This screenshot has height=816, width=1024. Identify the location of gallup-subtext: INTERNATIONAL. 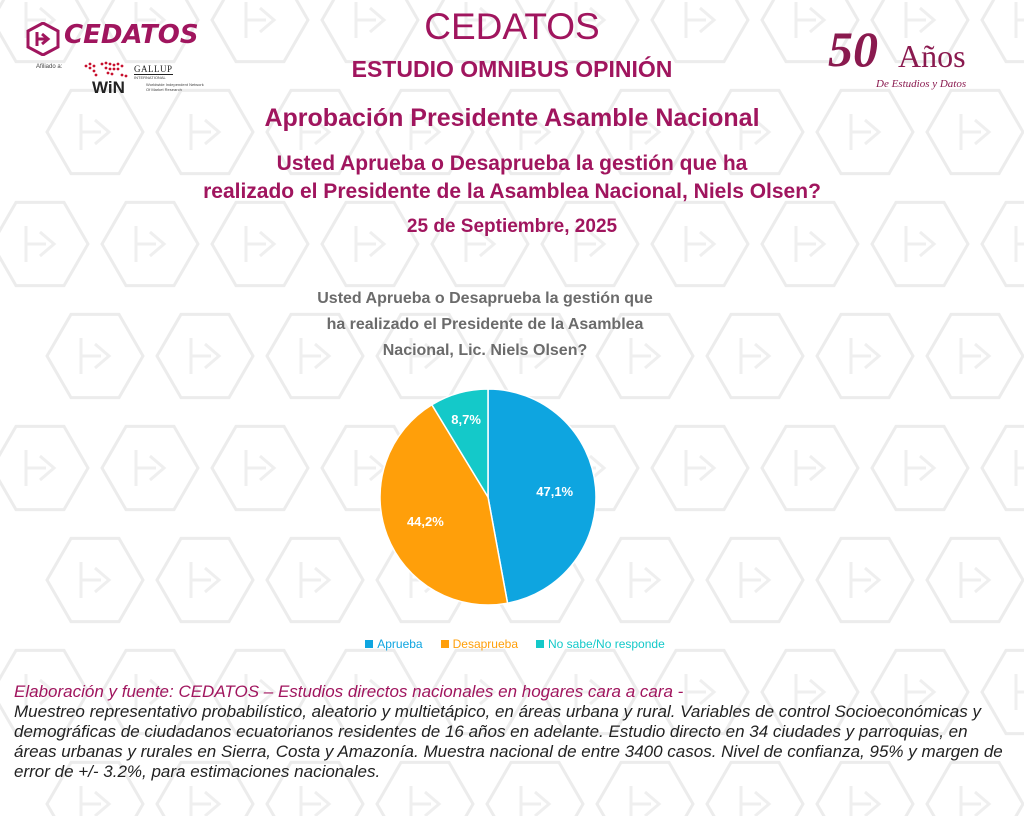
(150, 77).